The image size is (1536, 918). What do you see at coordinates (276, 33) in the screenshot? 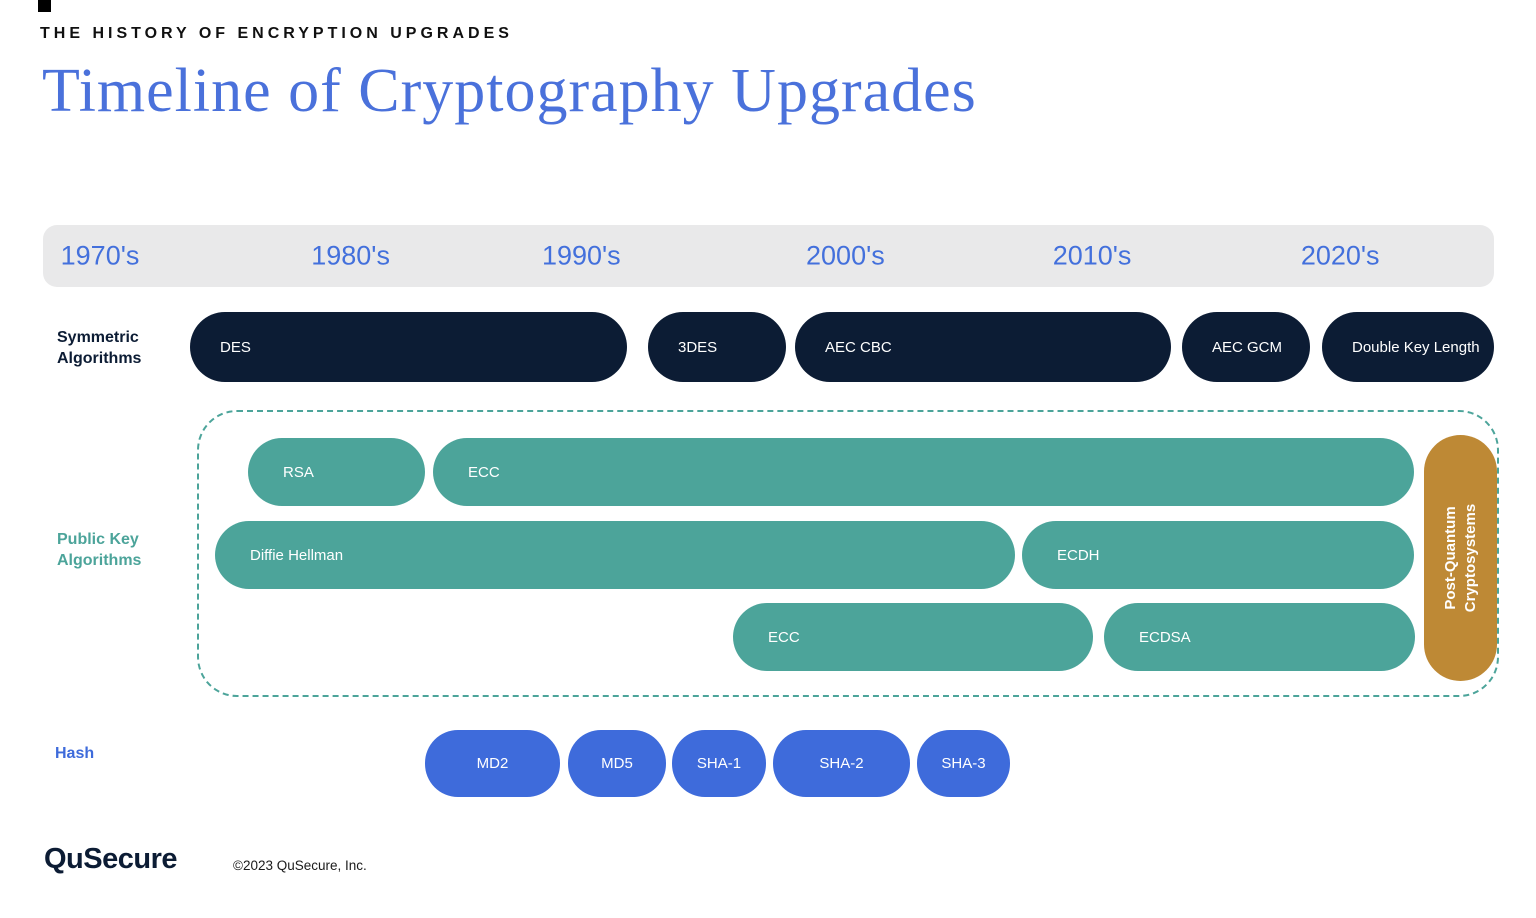
I see `eyebrow-heading: THE HISTORY OF ENCRYPTION UPGRADES` at bounding box center [276, 33].